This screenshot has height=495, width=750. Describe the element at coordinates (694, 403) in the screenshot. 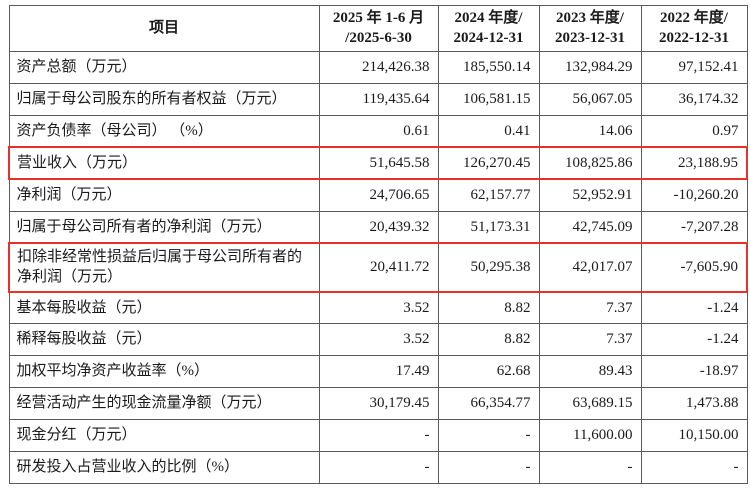

I see `row-value-2022: 1,473.88` at that location.